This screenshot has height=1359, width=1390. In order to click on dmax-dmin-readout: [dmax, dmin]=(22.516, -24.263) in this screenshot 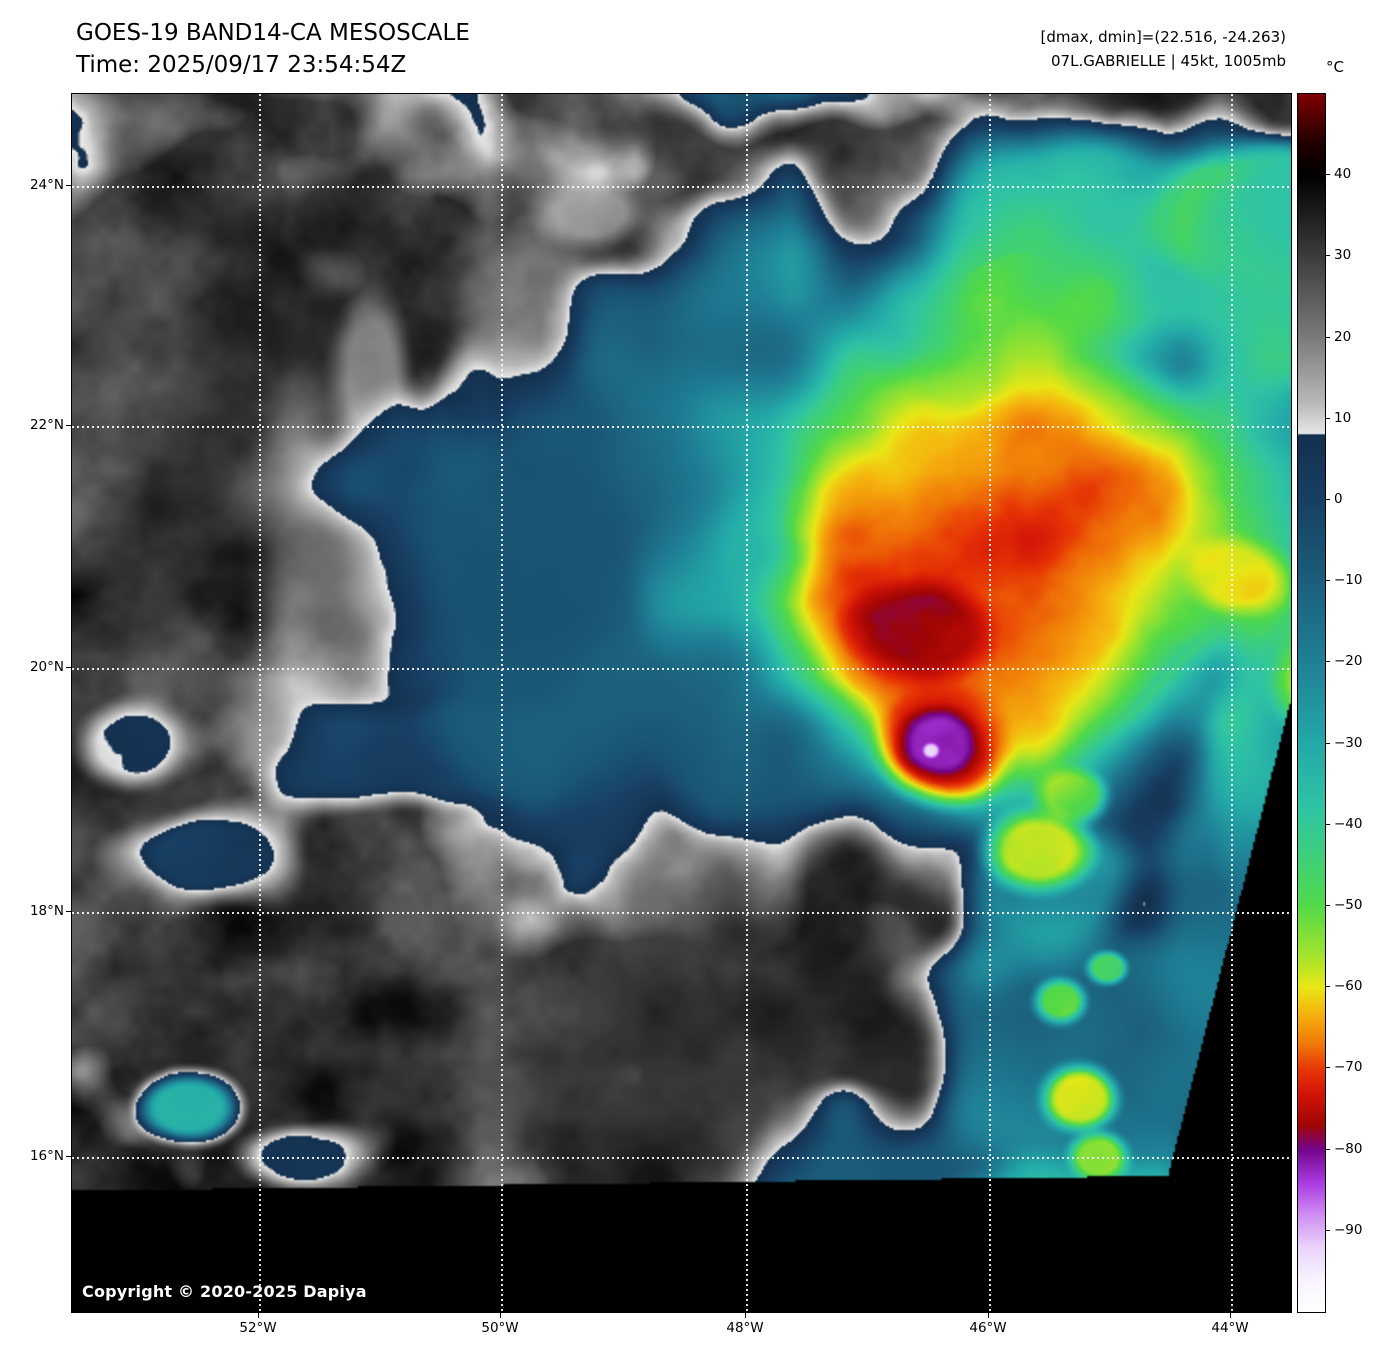, I will do `click(1163, 37)`.